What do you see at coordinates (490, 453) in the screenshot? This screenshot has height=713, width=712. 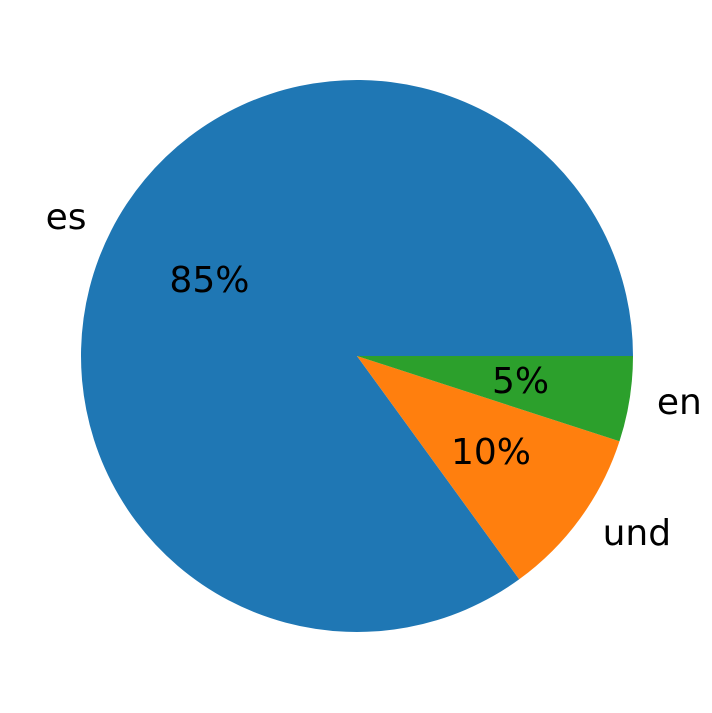 I see `pie-pct-und: 10%` at bounding box center [490, 453].